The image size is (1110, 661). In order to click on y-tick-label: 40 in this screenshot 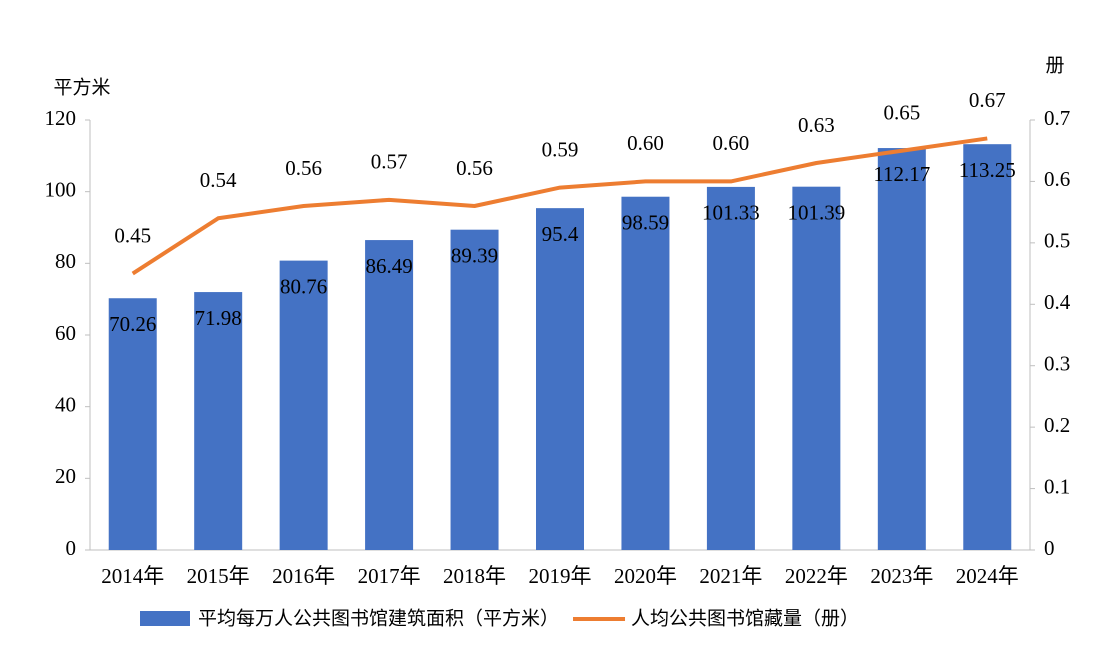, I will do `click(65, 404)`.